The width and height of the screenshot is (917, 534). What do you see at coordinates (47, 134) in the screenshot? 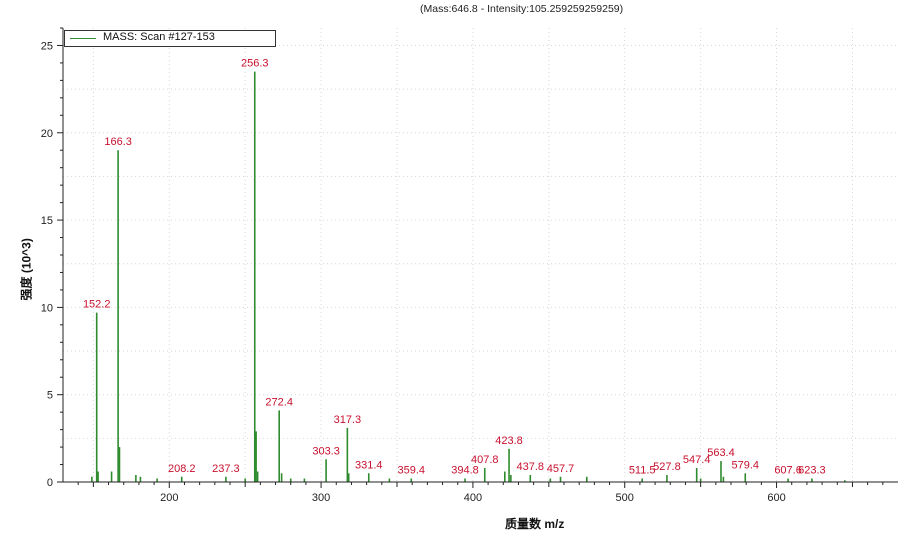
I see `y-tick-label: 20` at bounding box center [47, 134].